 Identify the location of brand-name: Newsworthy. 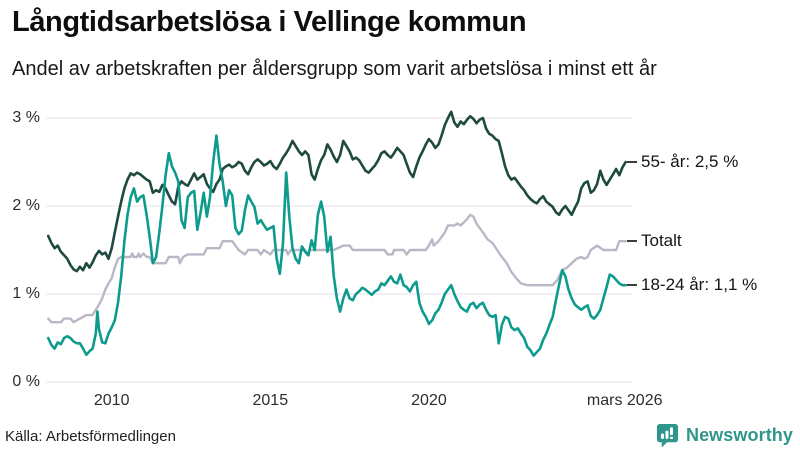
(739, 435).